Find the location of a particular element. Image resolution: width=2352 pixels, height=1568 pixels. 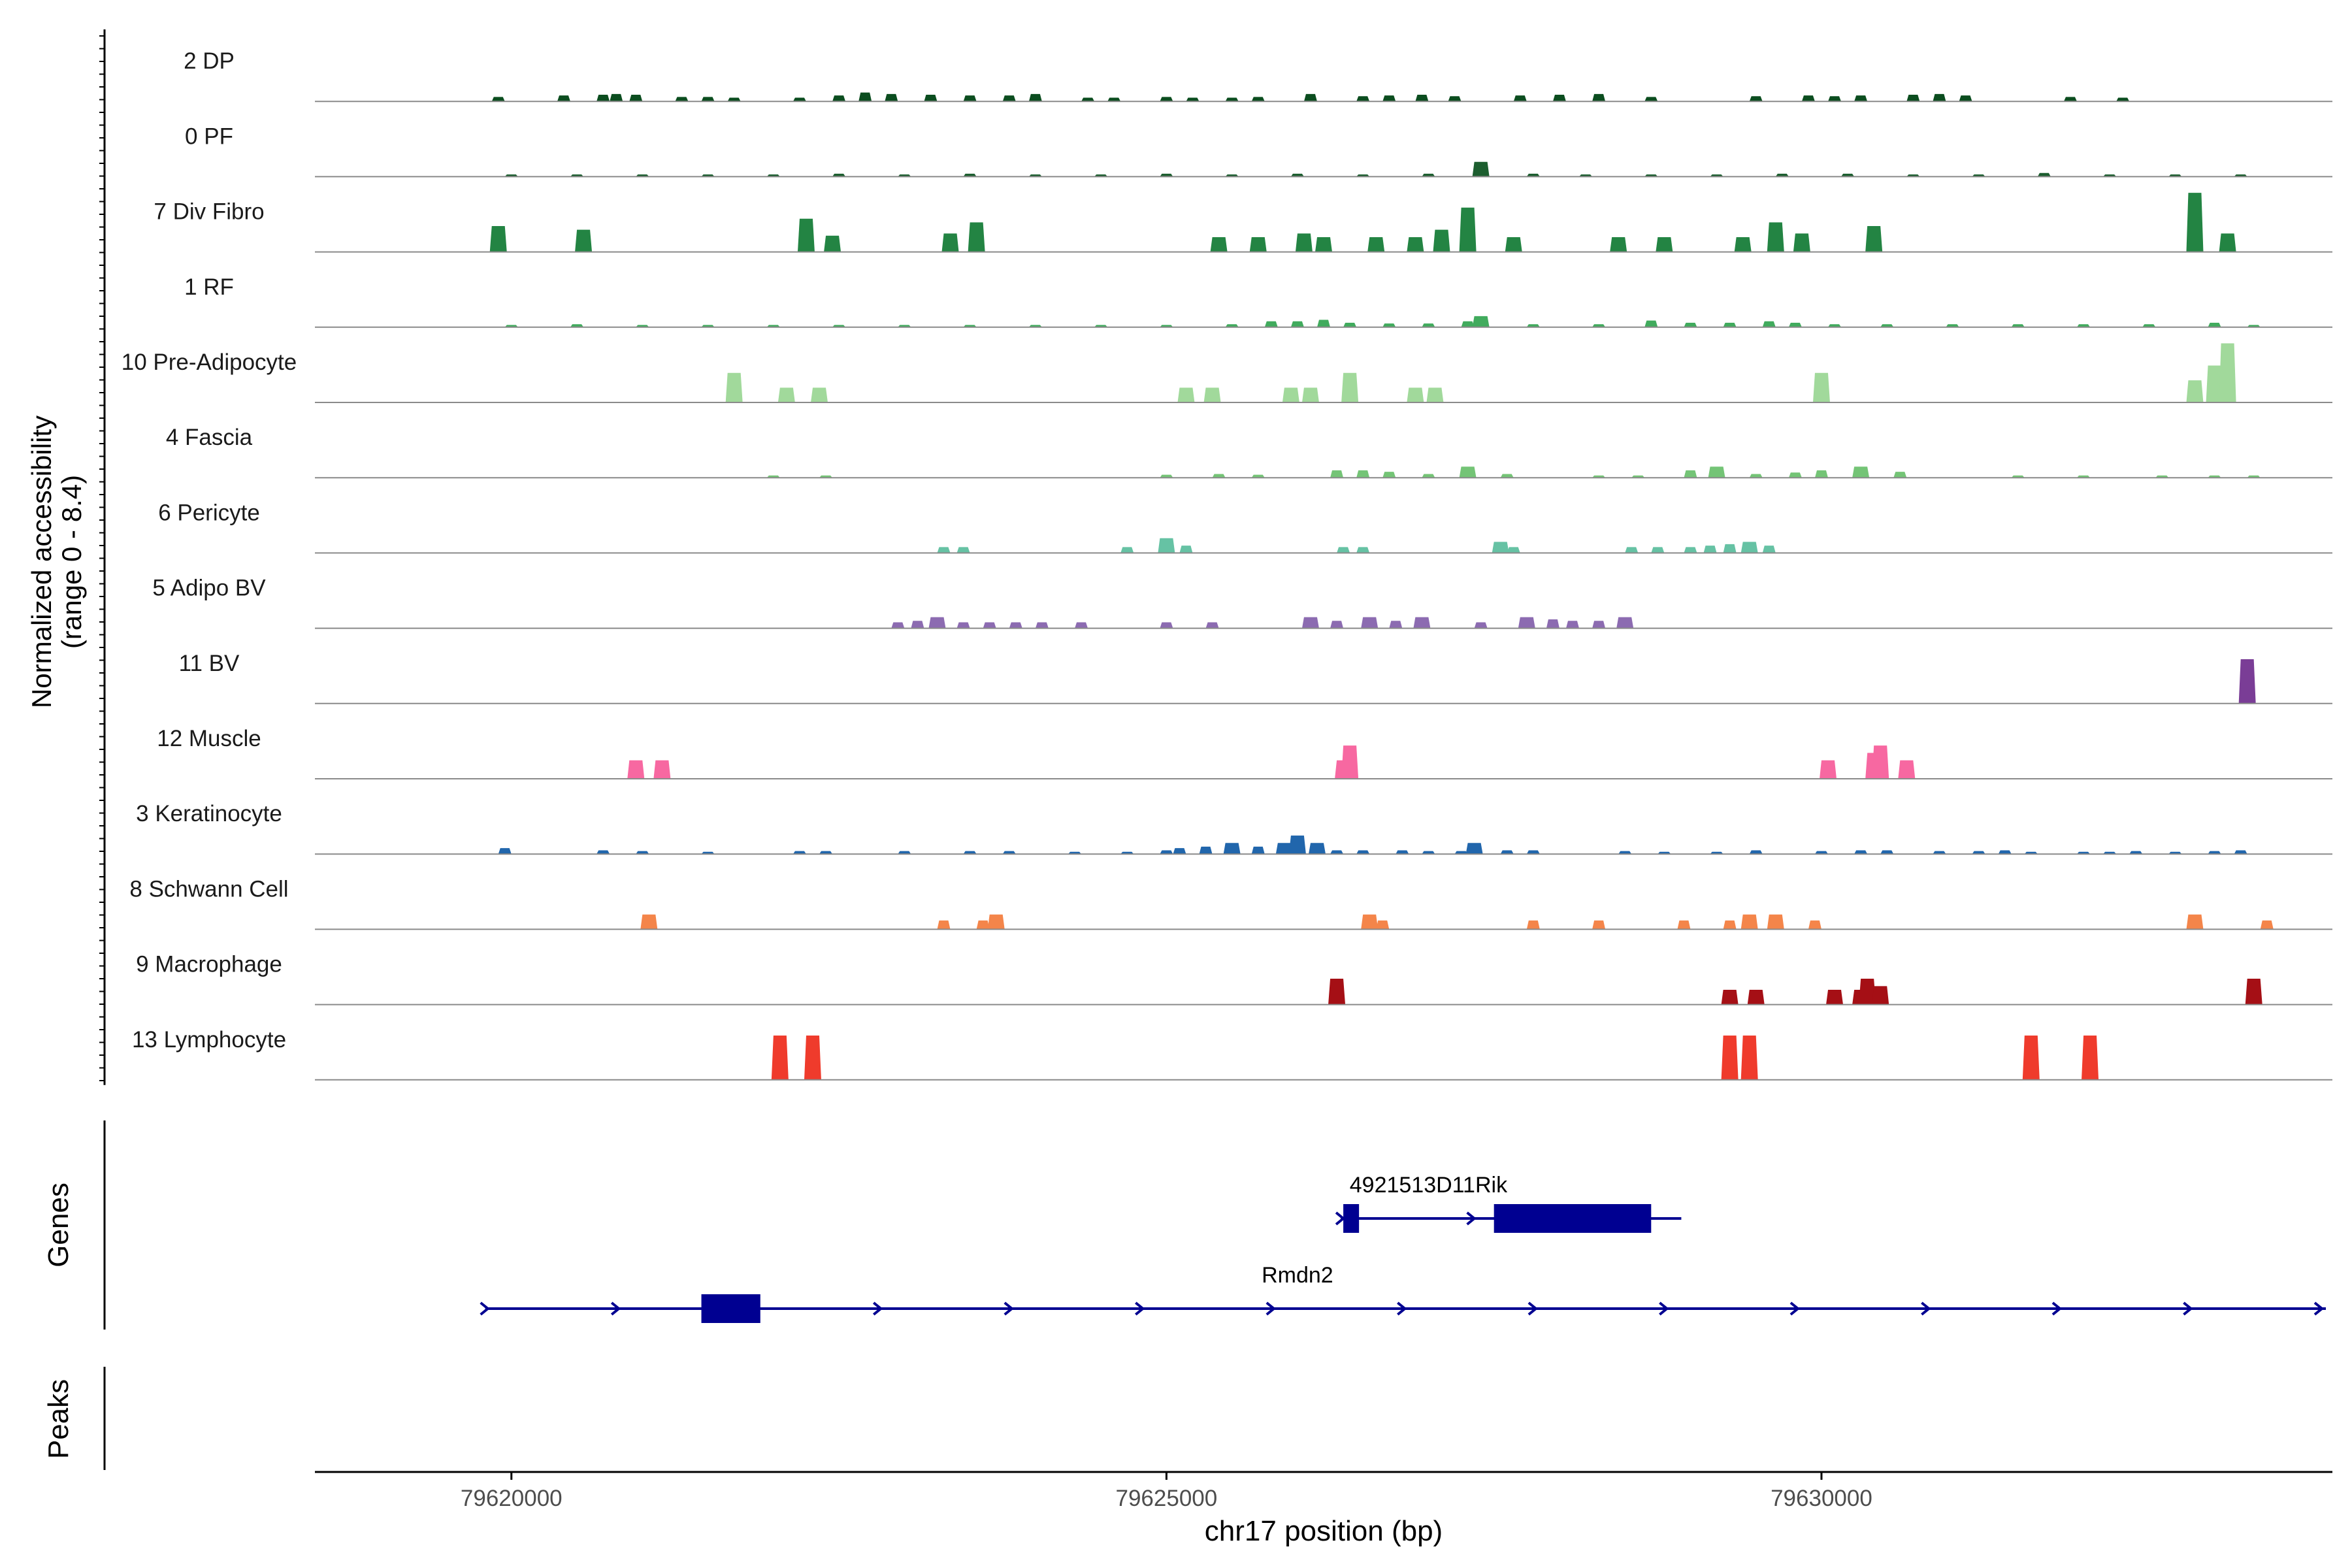

gene-track: Genes 4921513D11Rik Rmdn2 is located at coordinates (1184, 1225).